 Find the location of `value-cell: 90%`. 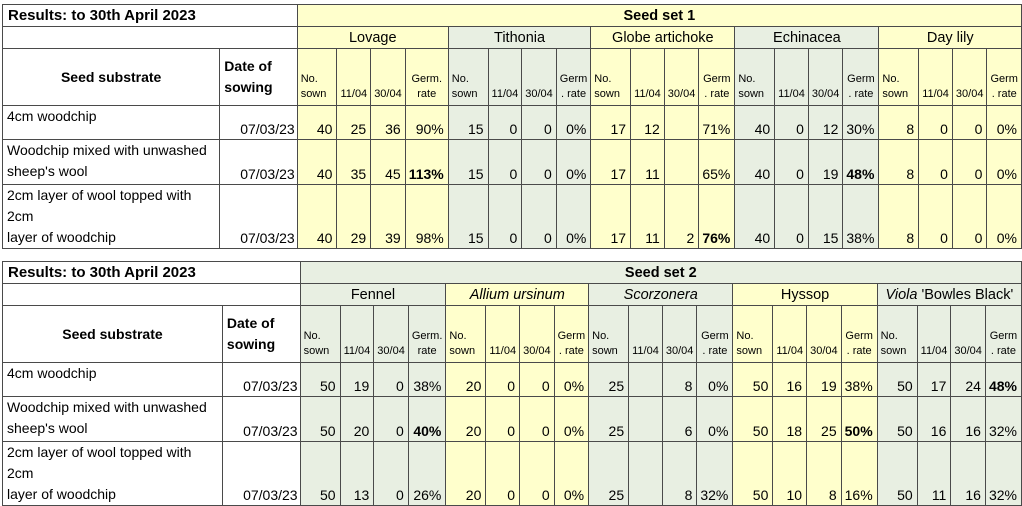

value-cell: 90% is located at coordinates (426, 122).